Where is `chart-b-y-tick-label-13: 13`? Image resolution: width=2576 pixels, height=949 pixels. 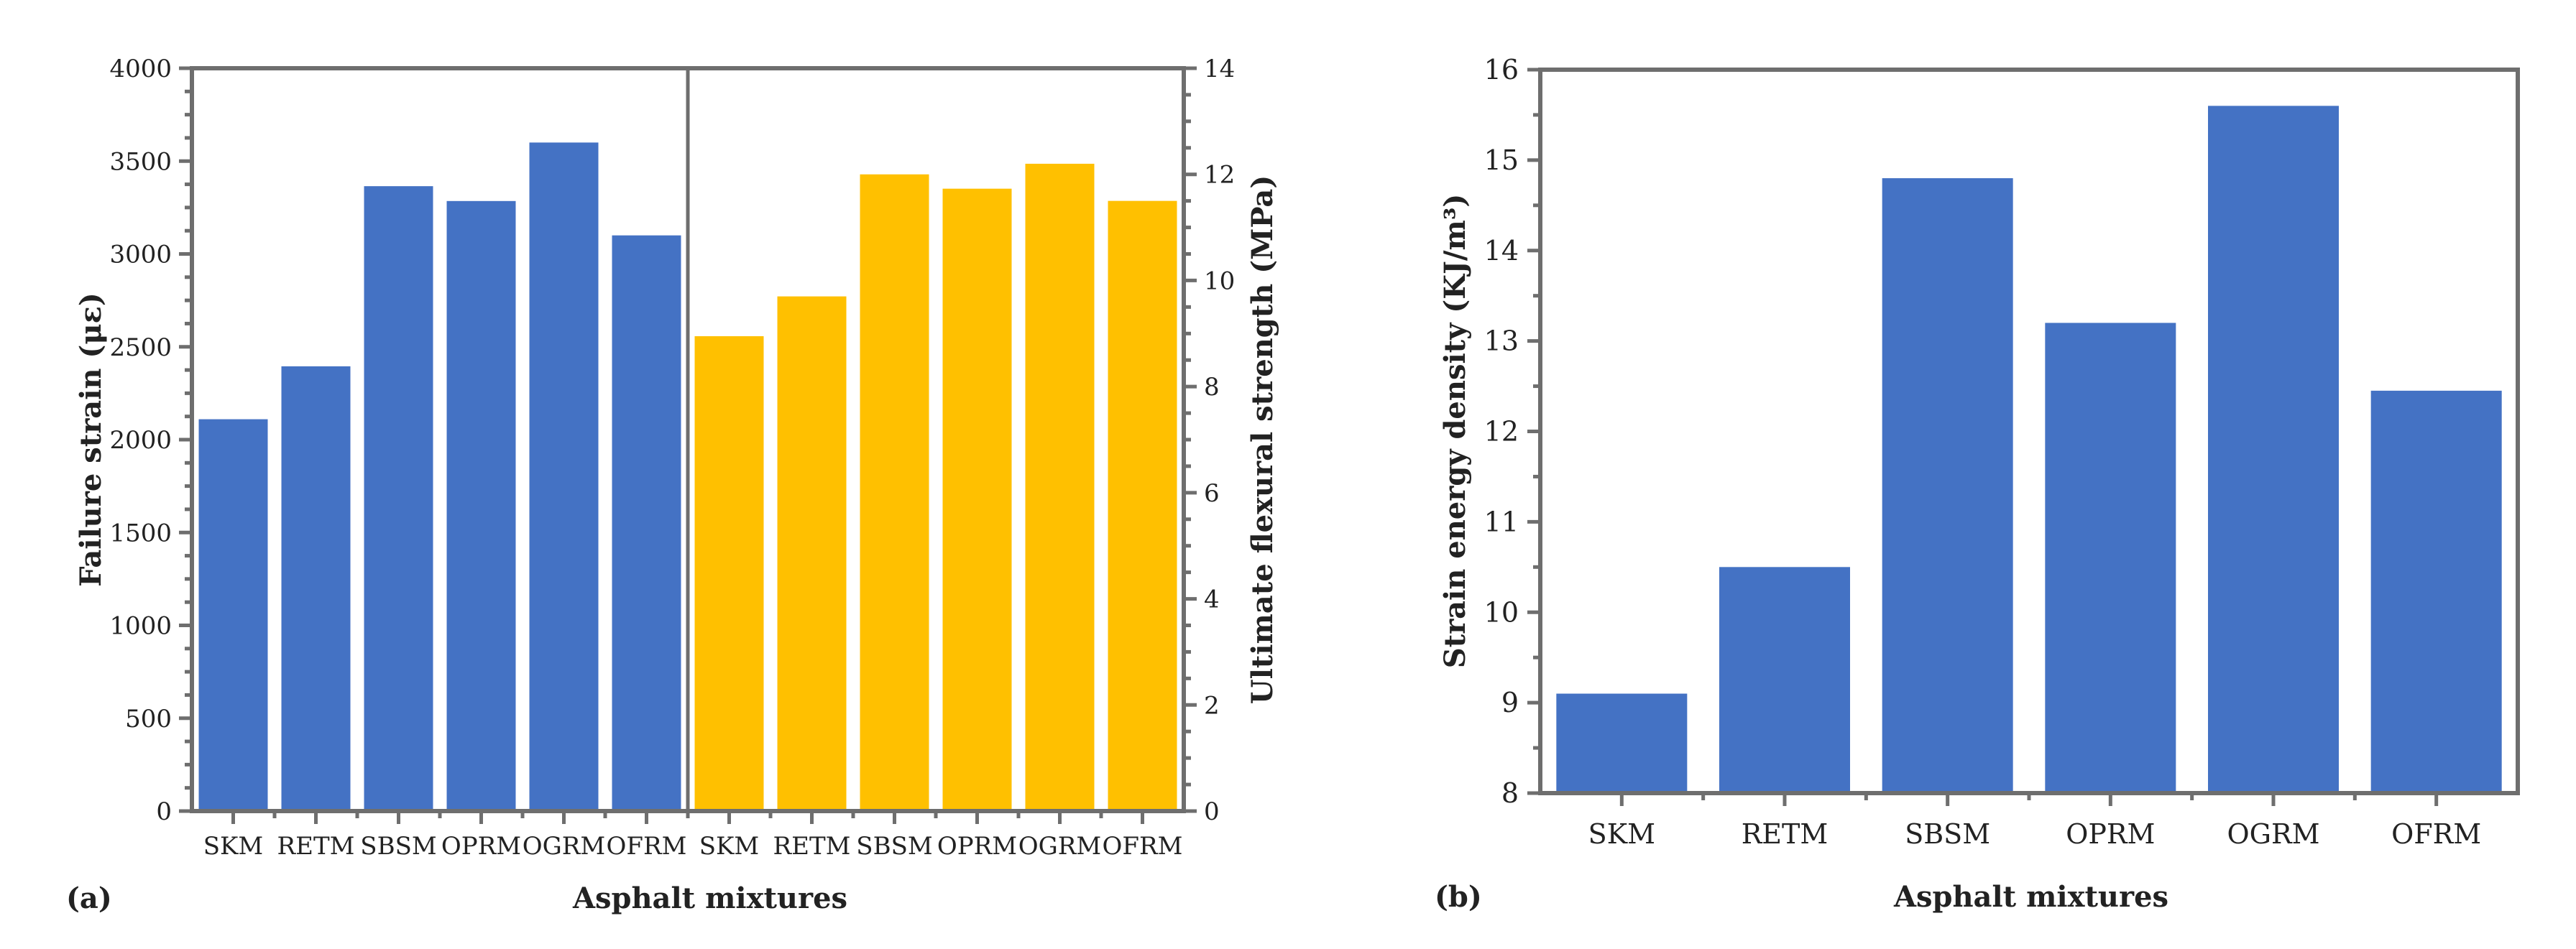
chart-b-y-tick-label-13: 13 is located at coordinates (1501, 341).